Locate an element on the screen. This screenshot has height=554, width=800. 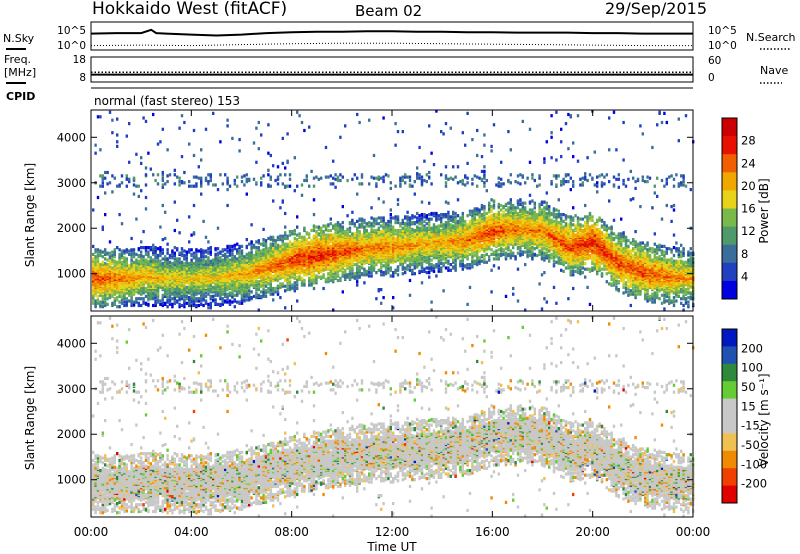
freq-unit-label: [MHz] is located at coordinates (20, 72).